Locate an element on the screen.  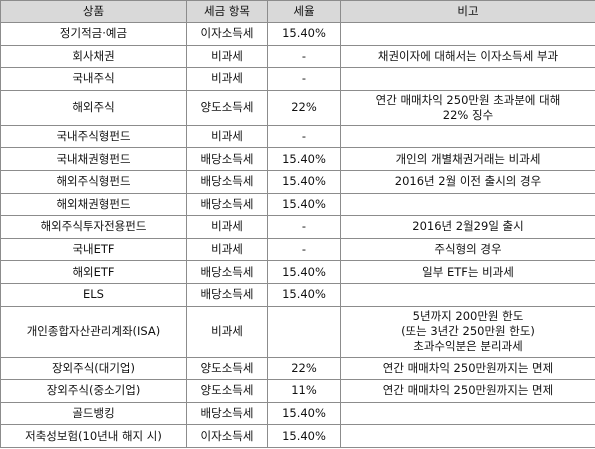
table-row: 해외주식투자전용펀드 비과세 -2016년 2월29일 출시 is located at coordinates (297, 227).